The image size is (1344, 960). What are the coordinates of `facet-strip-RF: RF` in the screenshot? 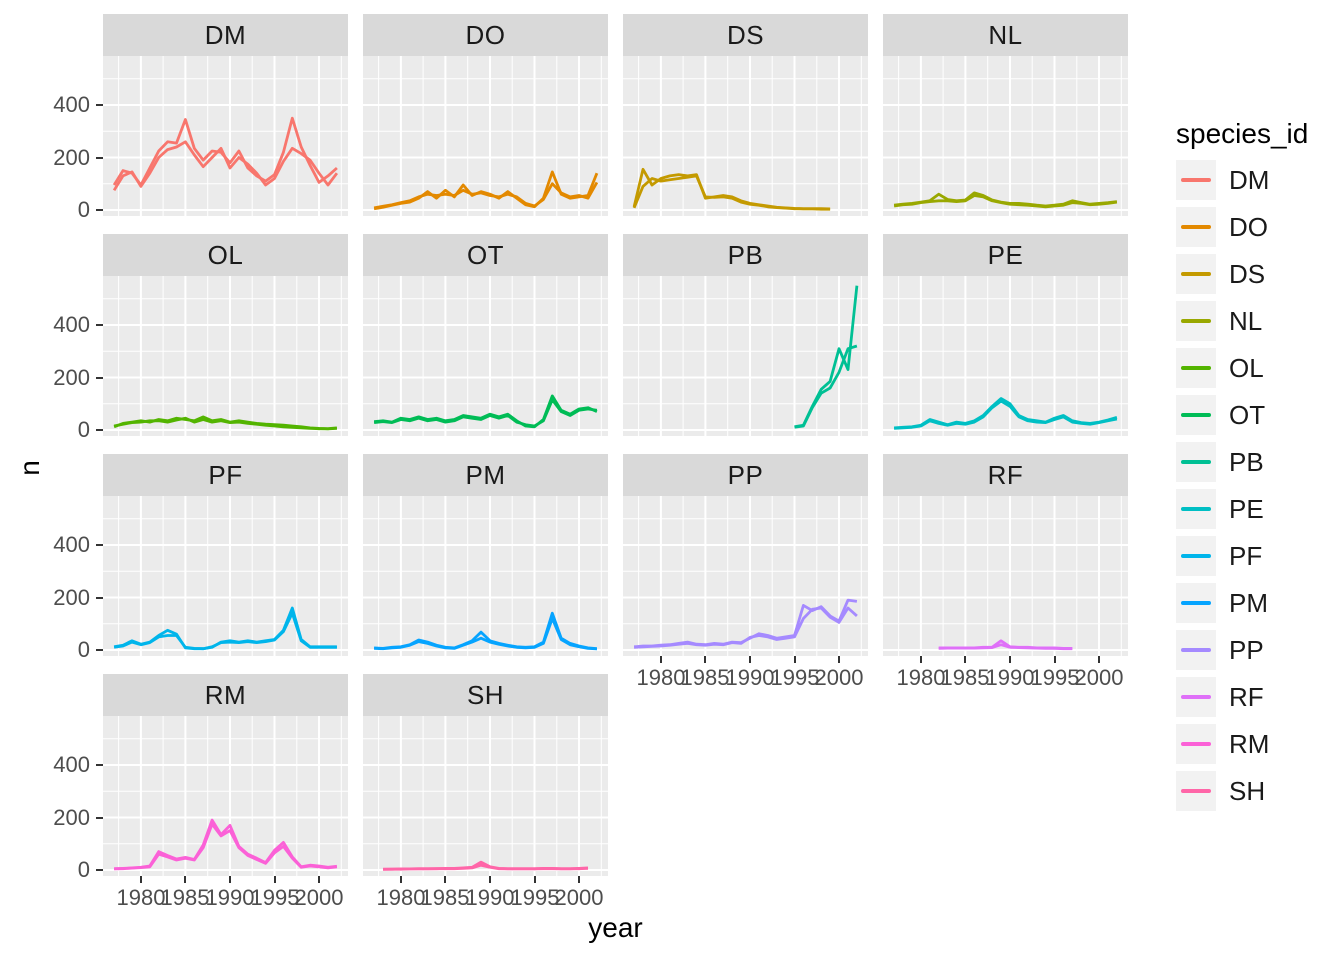 It's located at (1005, 475).